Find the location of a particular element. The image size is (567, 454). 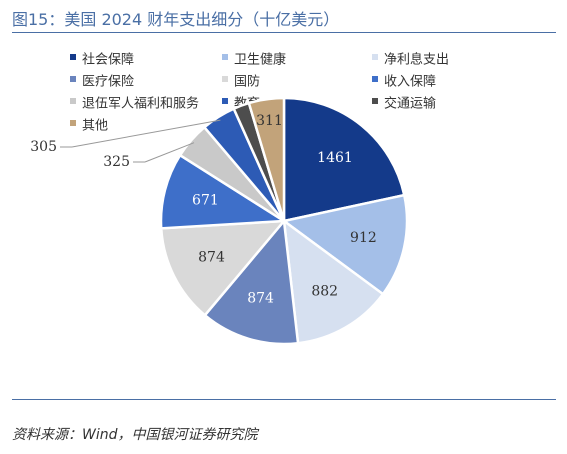

data-label: 305 is located at coordinates (43, 147).